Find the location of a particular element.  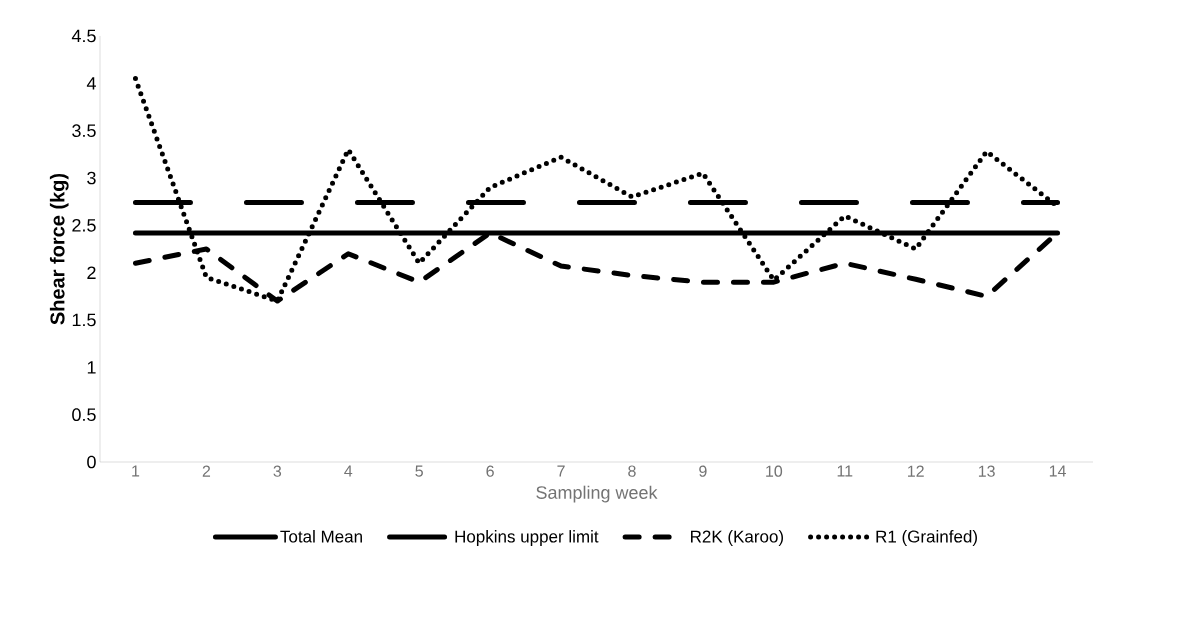

legend-label: R2K (Karoo) is located at coordinates (737, 538).